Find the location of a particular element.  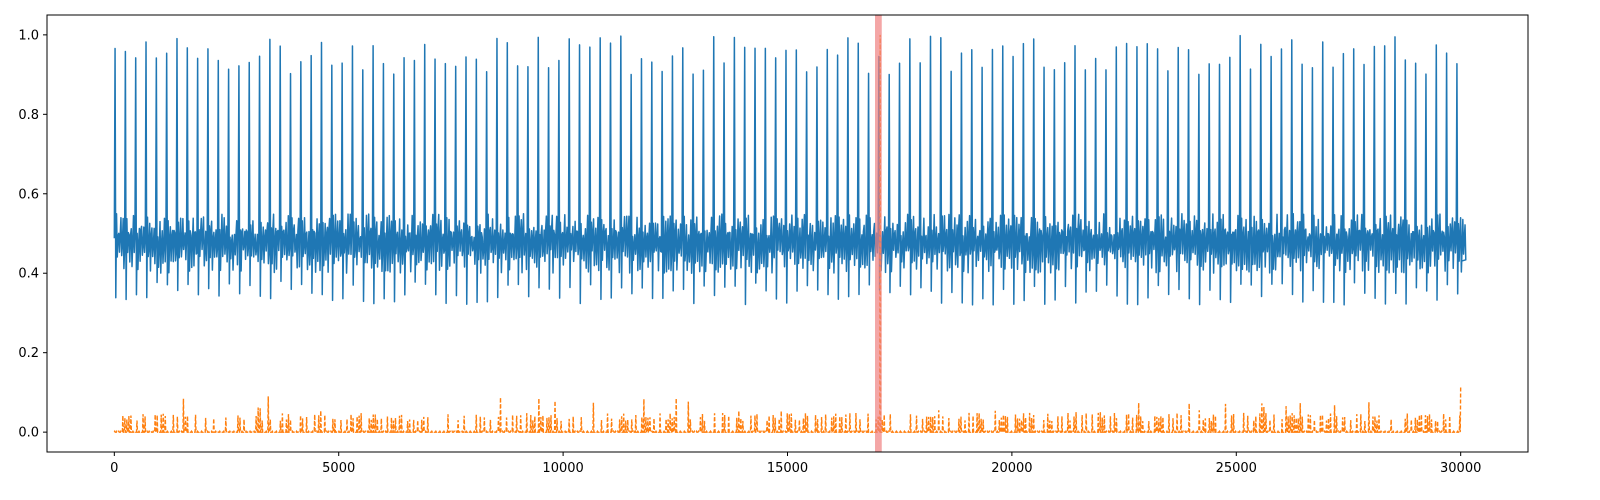

x-tick-label: 0 is located at coordinates (114, 468).